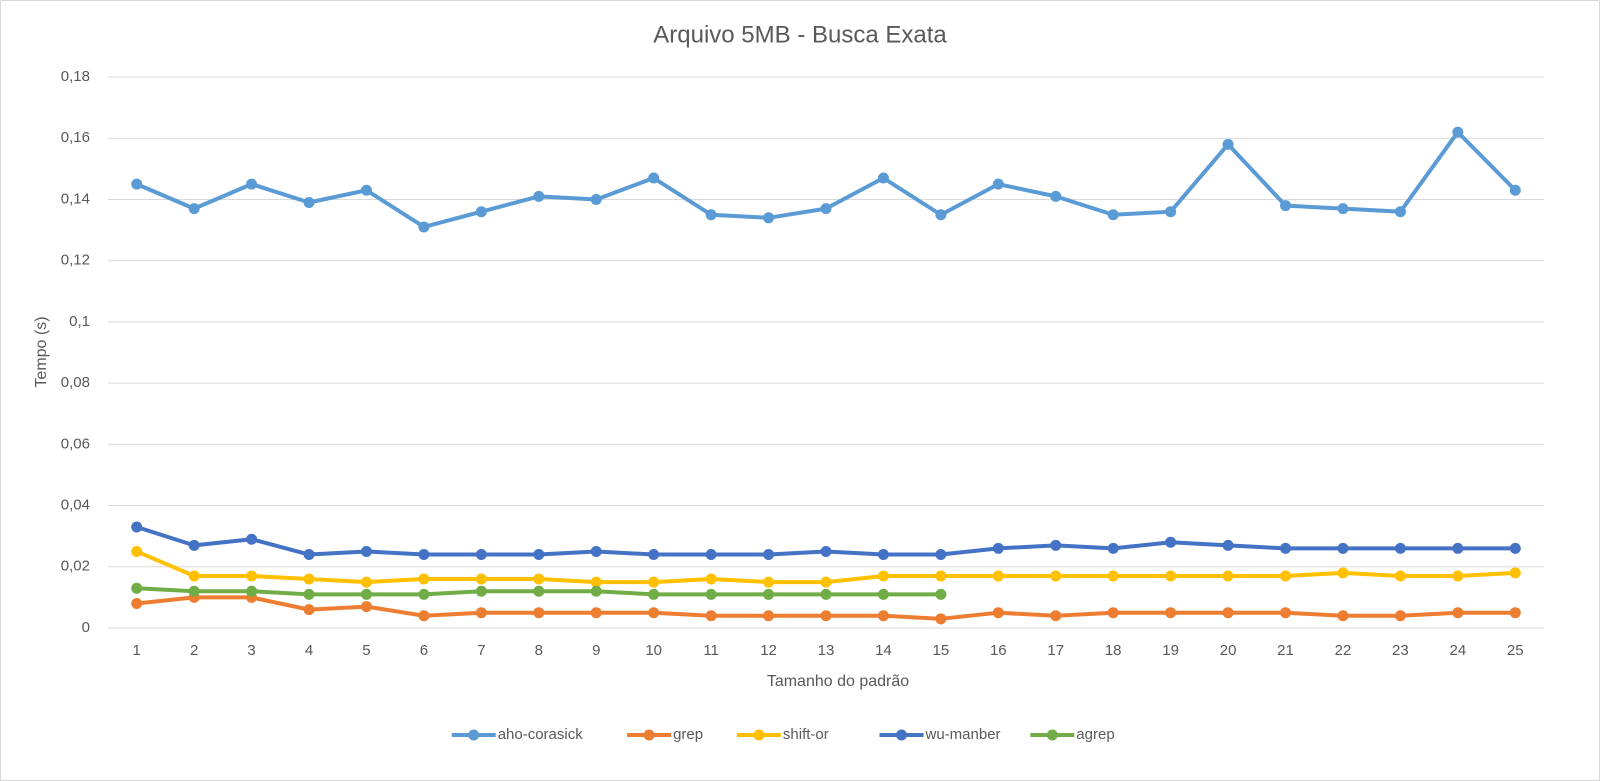  I want to click on y-tick-label: 0,14, so click(75, 198).